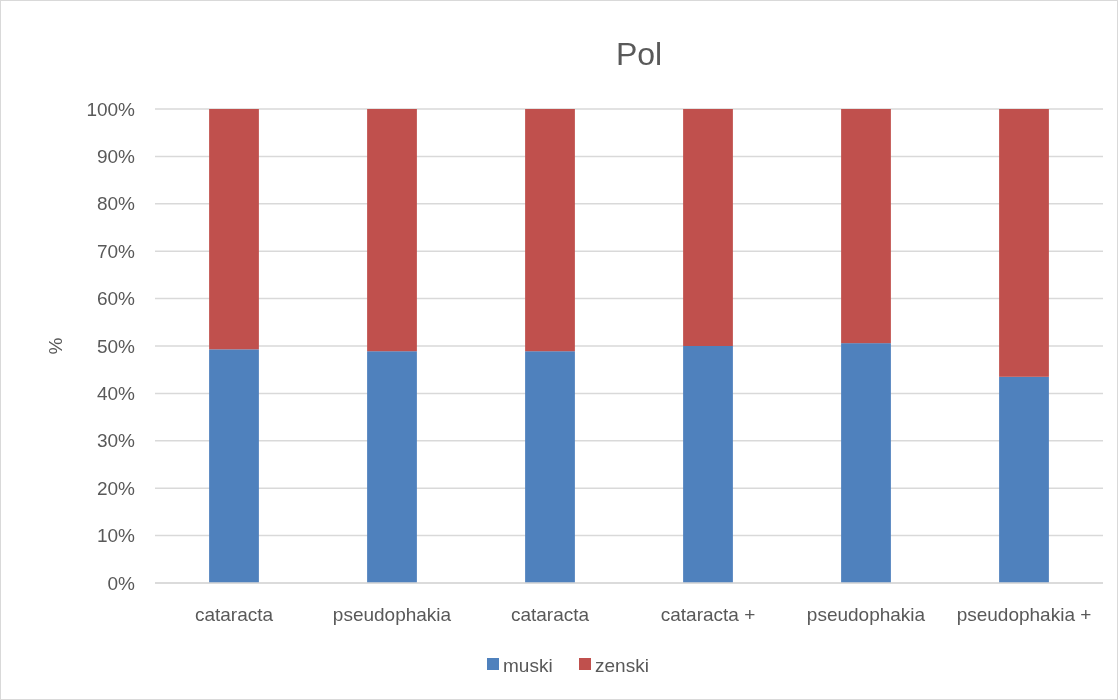 This screenshot has width=1118, height=700. What do you see at coordinates (116, 251) in the screenshot?
I see `y-tick-label: 70%` at bounding box center [116, 251].